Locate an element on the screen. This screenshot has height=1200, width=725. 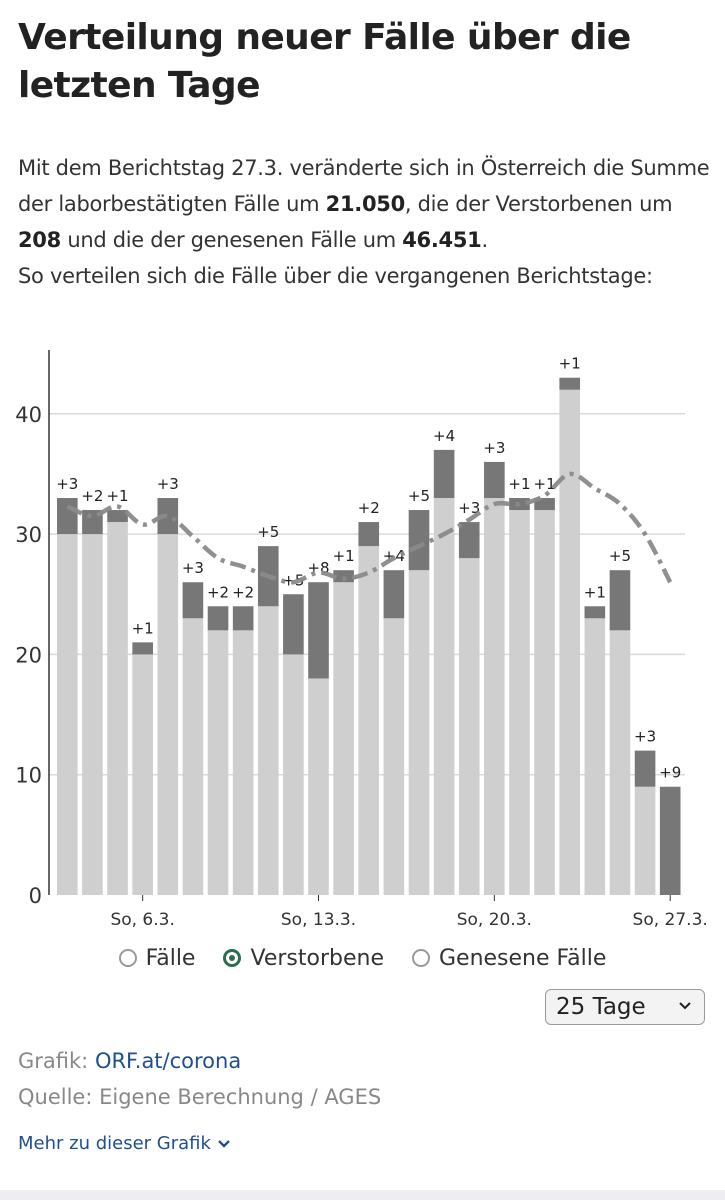
recovered-change-value: 46.451 is located at coordinates (442, 240).